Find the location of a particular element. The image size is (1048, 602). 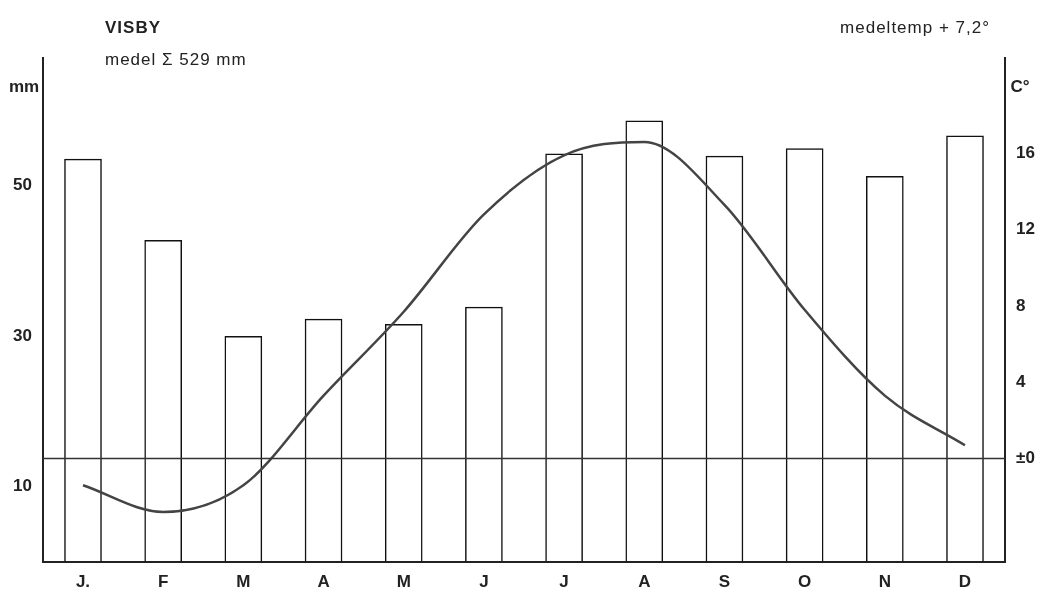

y2-tick-label: ±0 is located at coordinates (1025, 458).